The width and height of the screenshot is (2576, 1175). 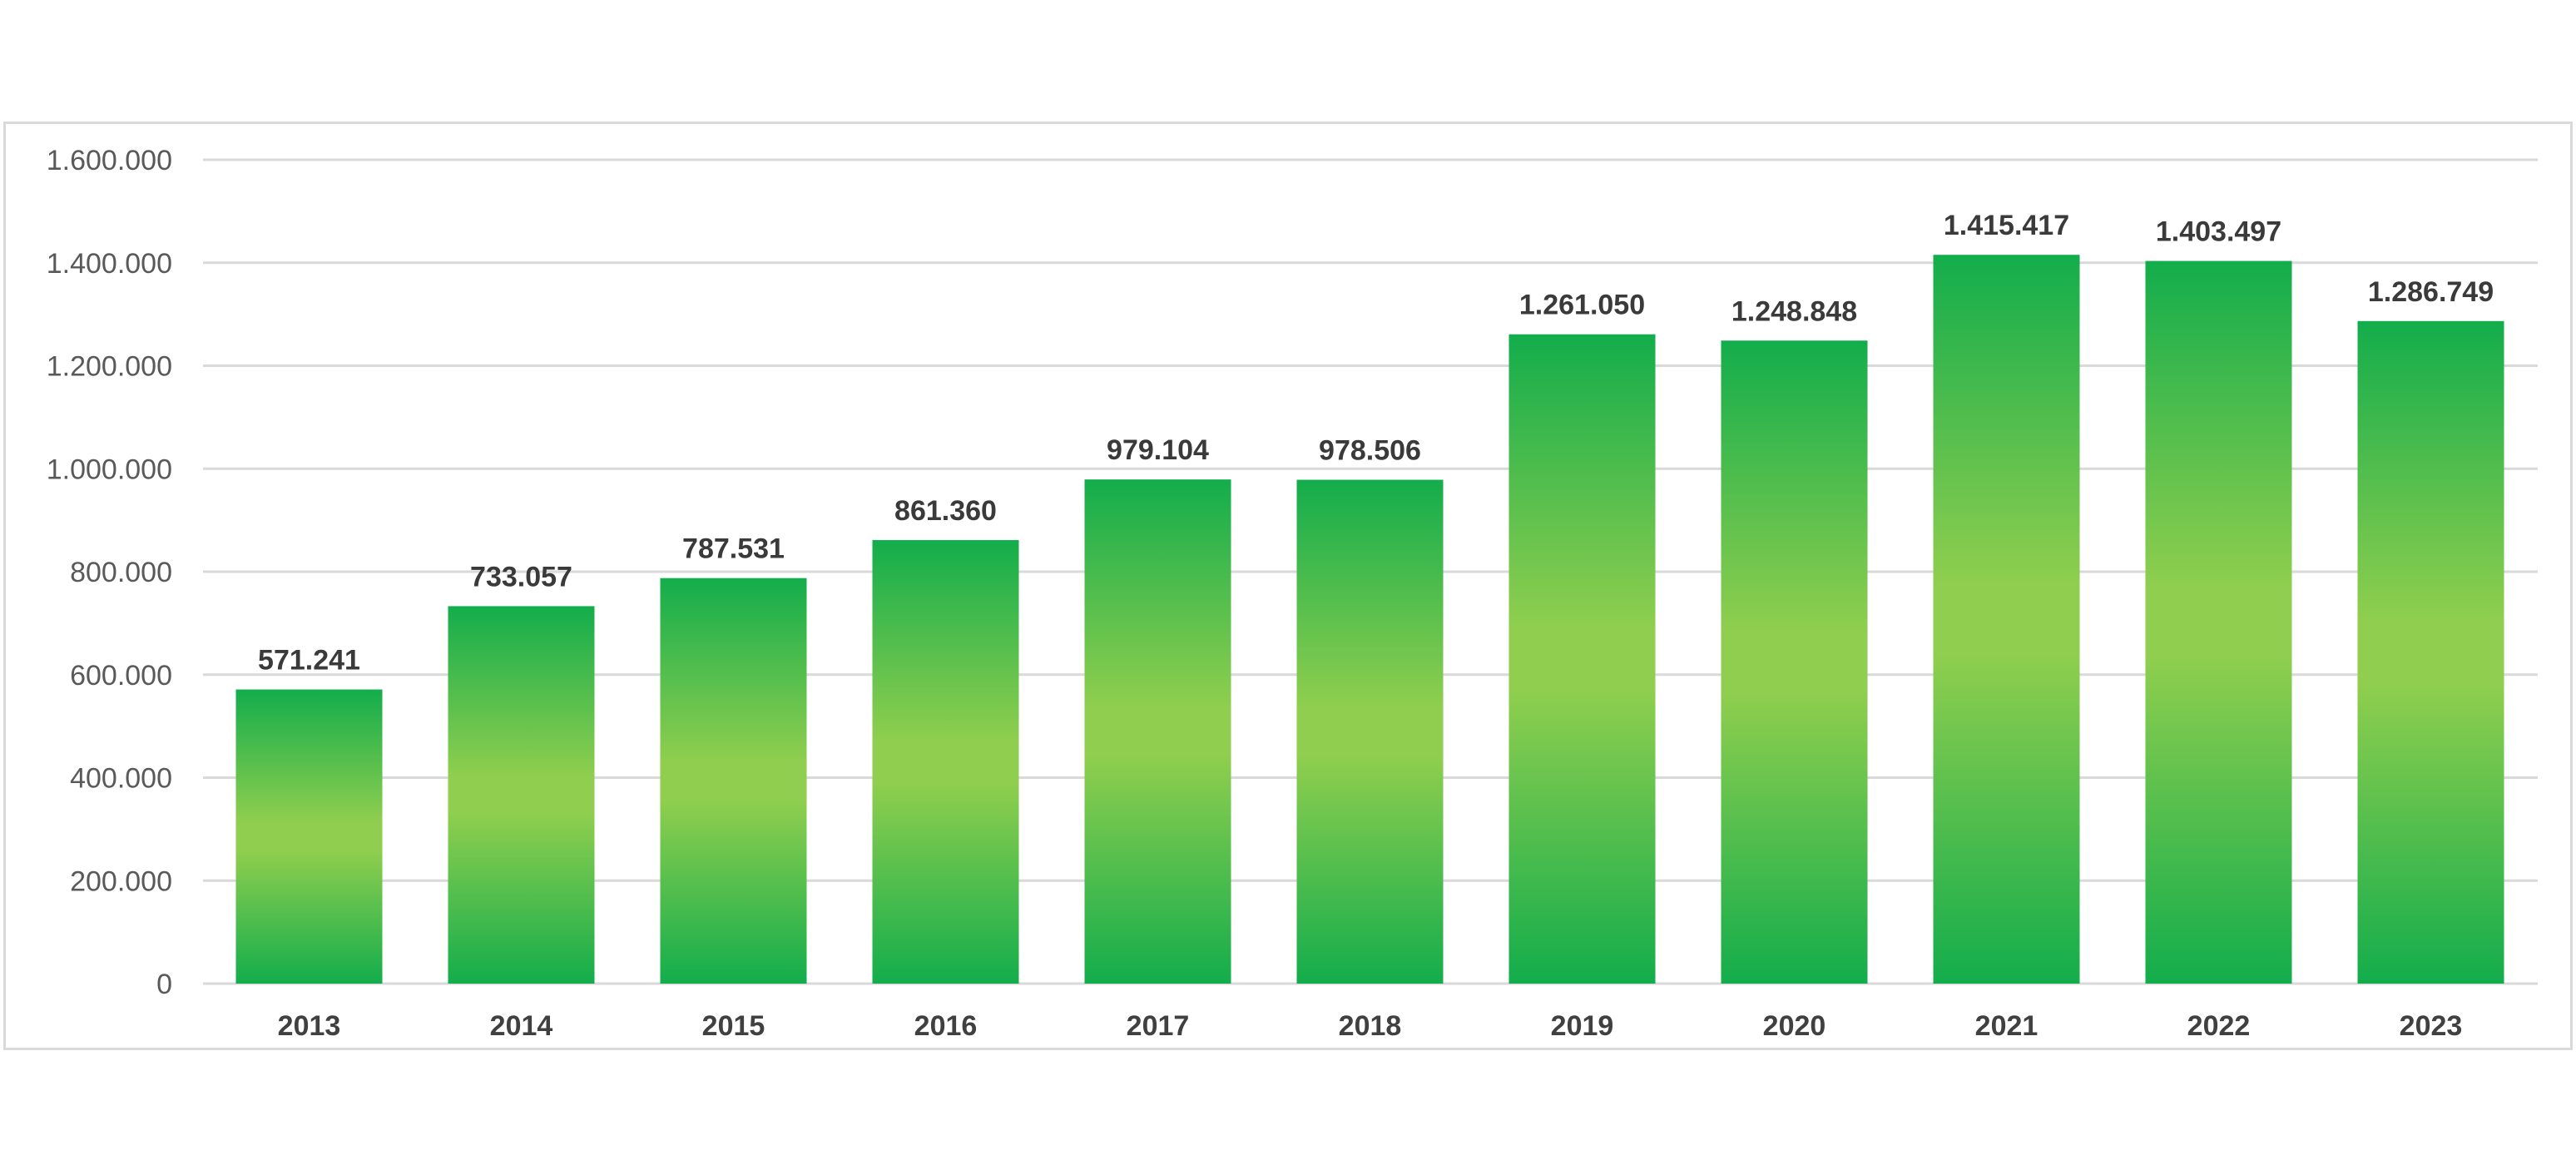 I want to click on bar-2020, so click(x=1795, y=662).